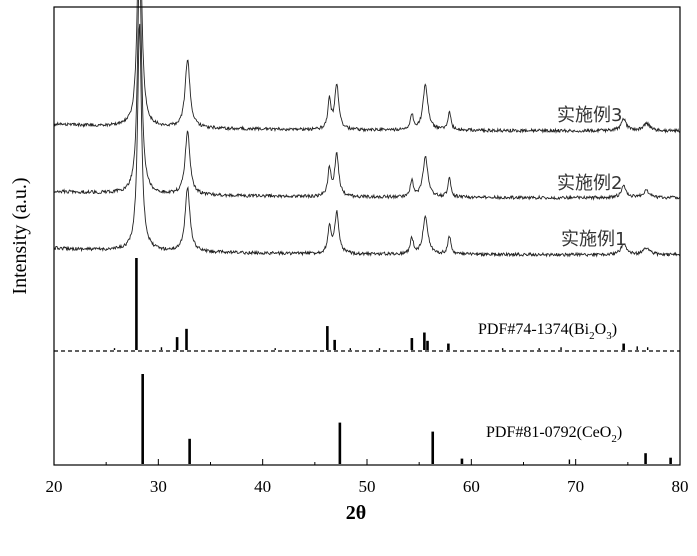  Describe the element at coordinates (589, 183) in the screenshot. I see `series-label-2: 实施例2` at that location.